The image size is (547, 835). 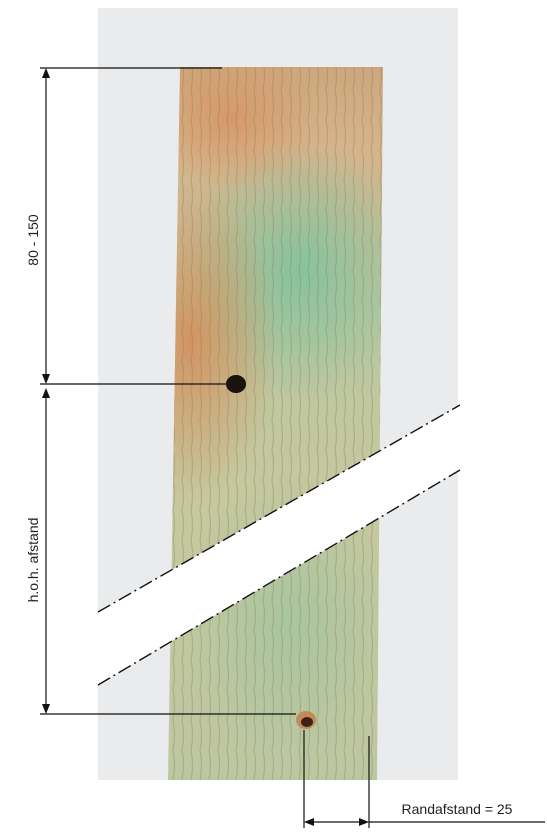 What do you see at coordinates (33, 560) in the screenshot?
I see `center-distance-label: h.o.h. afstand` at bounding box center [33, 560].